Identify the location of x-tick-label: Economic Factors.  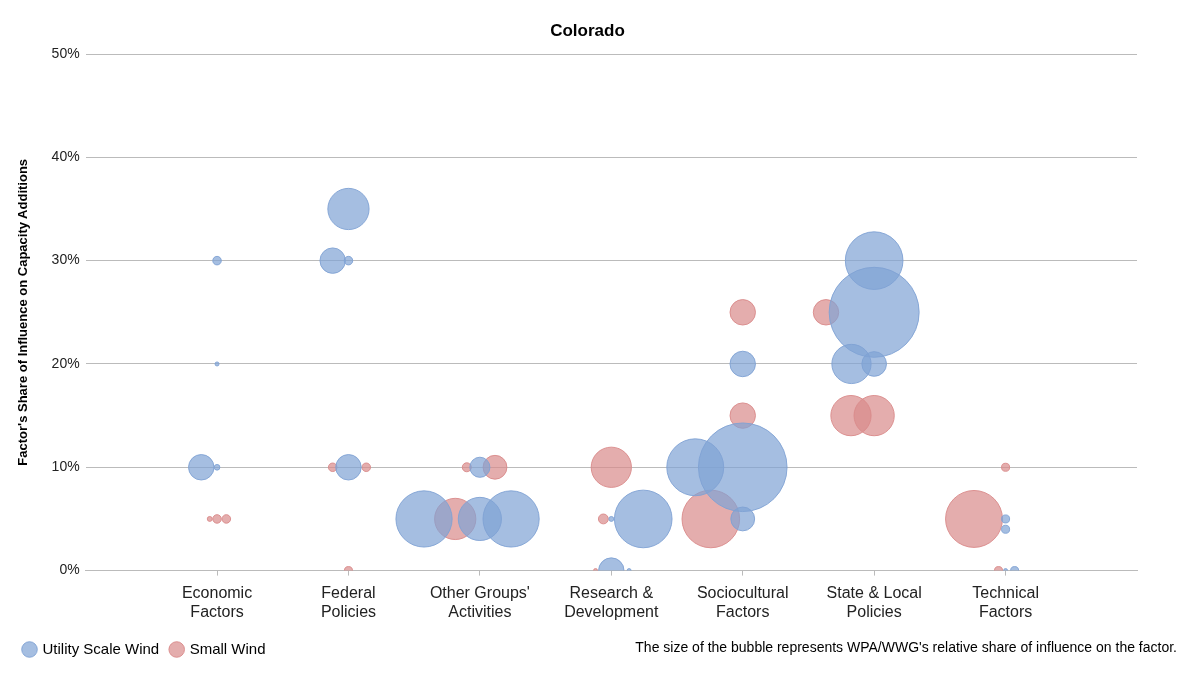
(217, 601).